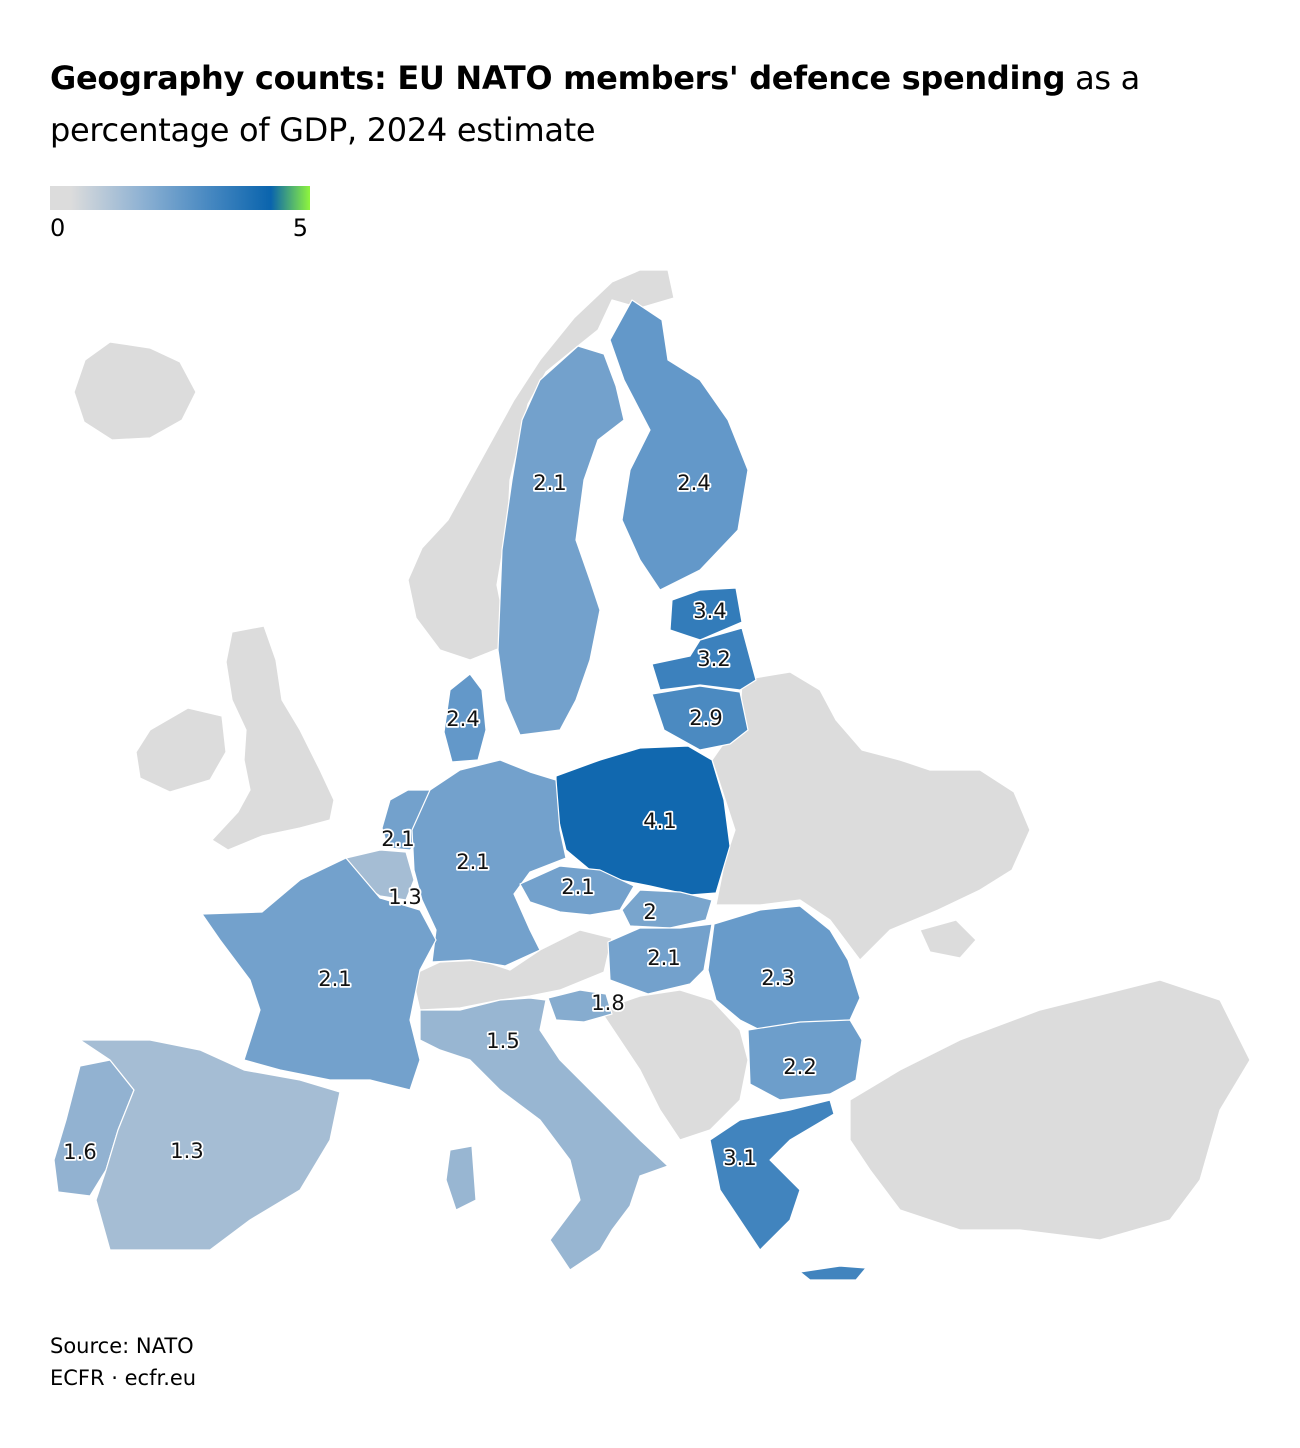  I want to click on label-belgium: 1.3, so click(404, 897).